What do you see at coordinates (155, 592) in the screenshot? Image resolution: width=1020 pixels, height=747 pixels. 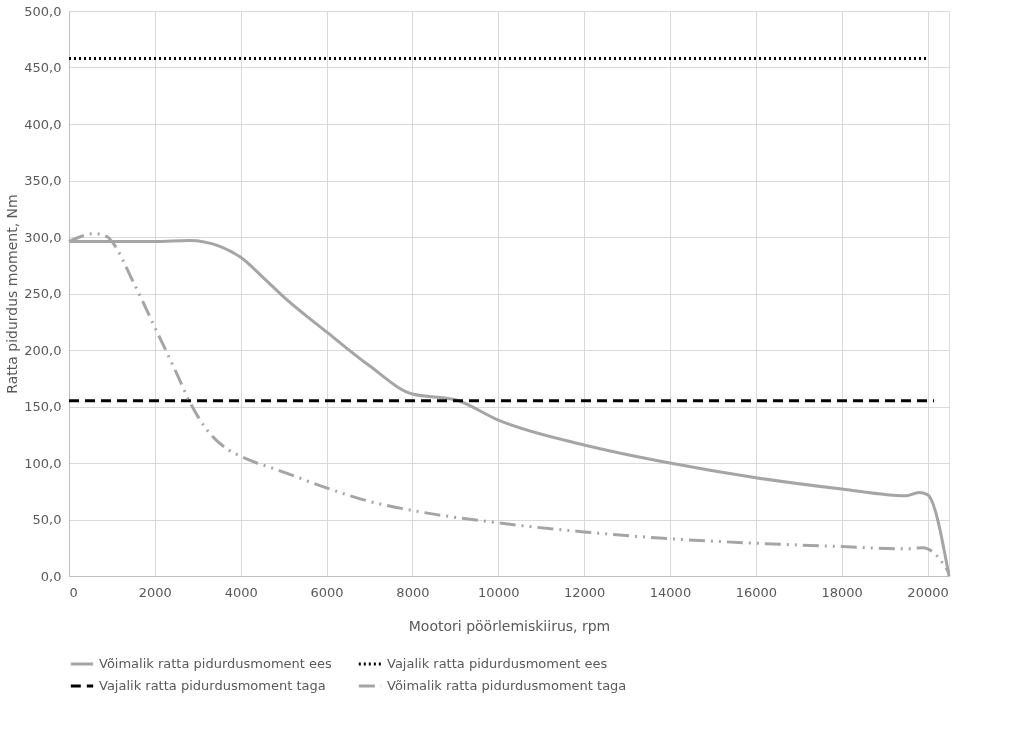 I see `x-tick-label: 2000` at bounding box center [155, 592].